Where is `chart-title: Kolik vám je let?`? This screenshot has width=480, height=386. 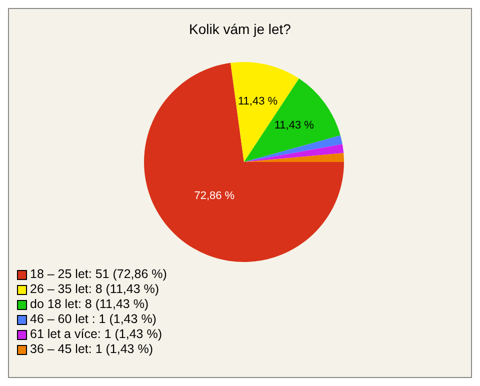 chart-title: Kolik vám je let? is located at coordinates (240, 29).